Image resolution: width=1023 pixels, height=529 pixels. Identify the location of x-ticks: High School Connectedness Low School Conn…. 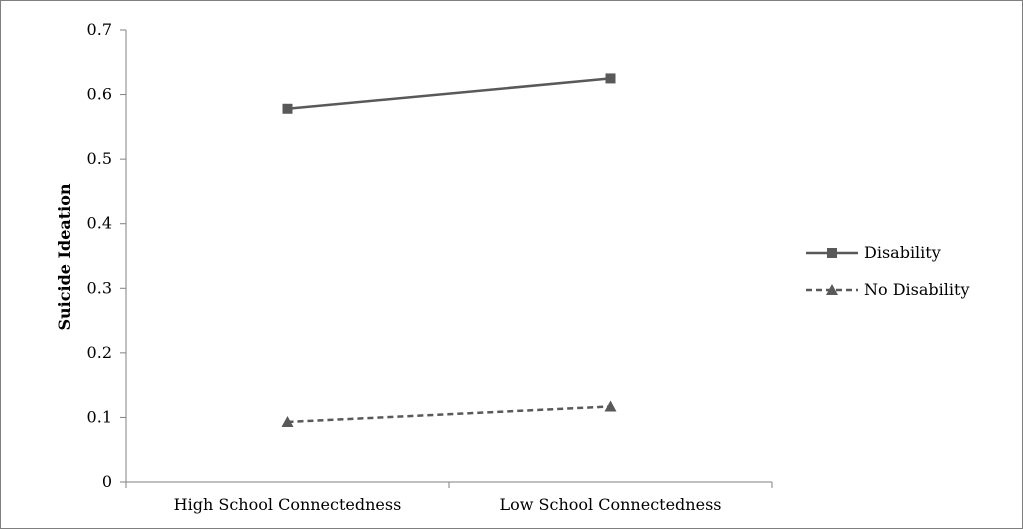
(449, 498).